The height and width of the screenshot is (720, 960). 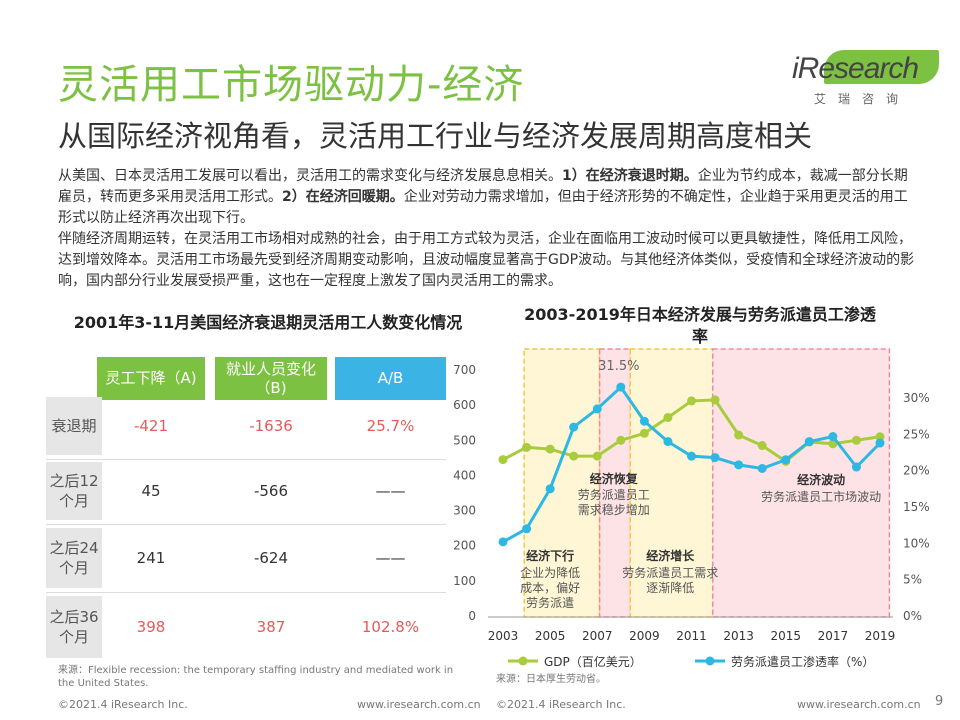 What do you see at coordinates (550, 572) in the screenshot?
I see `phase-desc: 企业为降低` at bounding box center [550, 572].